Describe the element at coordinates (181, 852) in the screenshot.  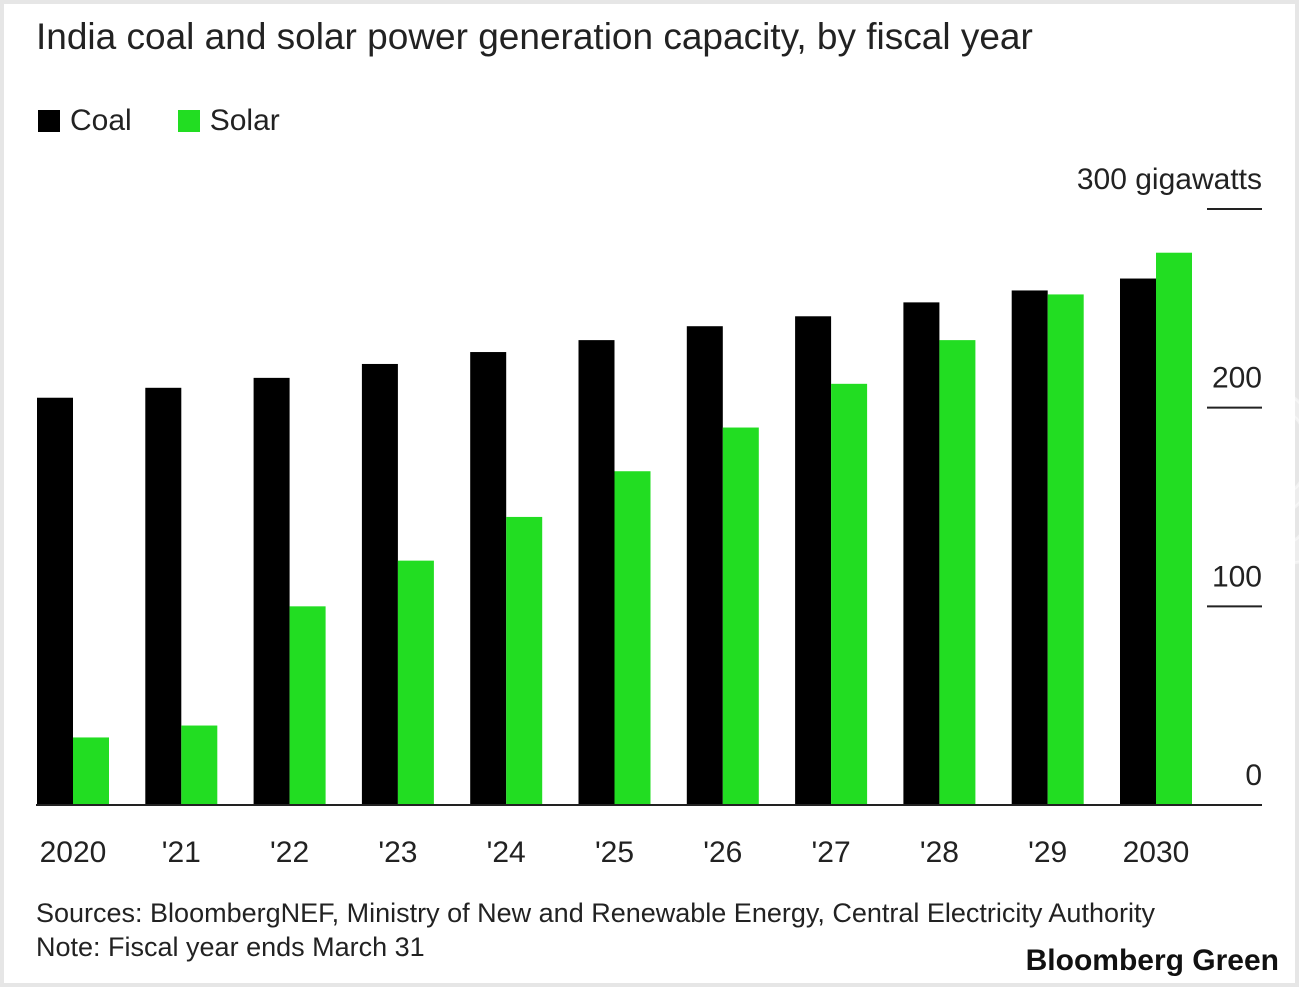
I see `x-tick-label-1: '21` at that location.